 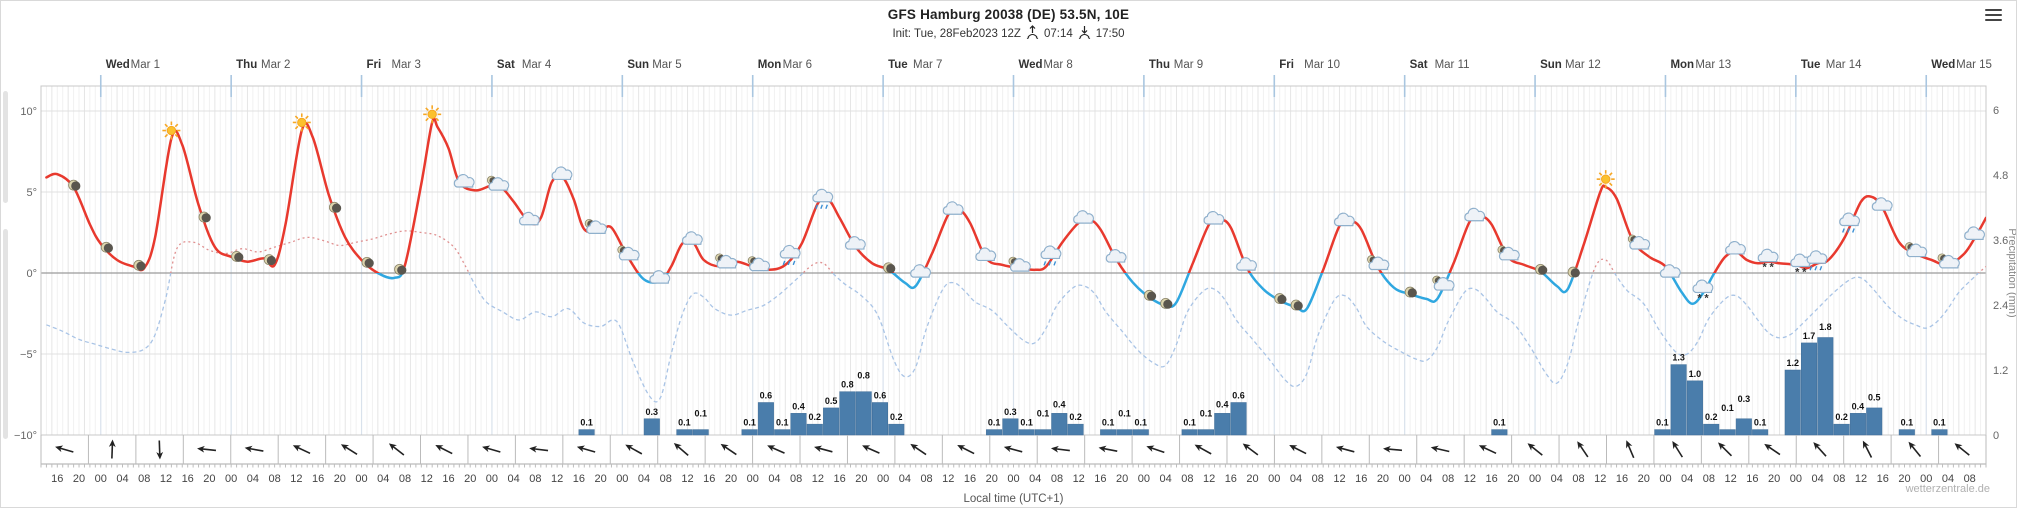 What do you see at coordinates (1993, 15) in the screenshot?
I see `hamburger-menu-icon` at bounding box center [1993, 15].